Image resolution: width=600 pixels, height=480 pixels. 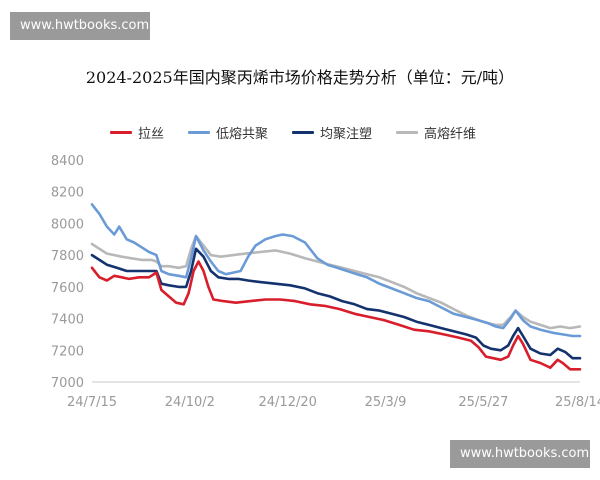 What do you see at coordinates (386, 402) in the screenshot?
I see `x-tick-label: 25/3/9` at bounding box center [386, 402].